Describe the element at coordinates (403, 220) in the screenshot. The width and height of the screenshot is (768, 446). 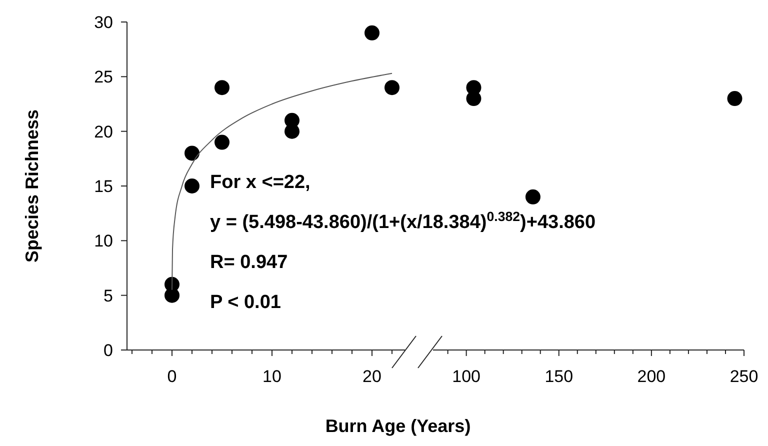
I see `annotation: y = (5.498-43.860)/(1+(x/18.384)$^{0.382}$)+43.860` at that location.